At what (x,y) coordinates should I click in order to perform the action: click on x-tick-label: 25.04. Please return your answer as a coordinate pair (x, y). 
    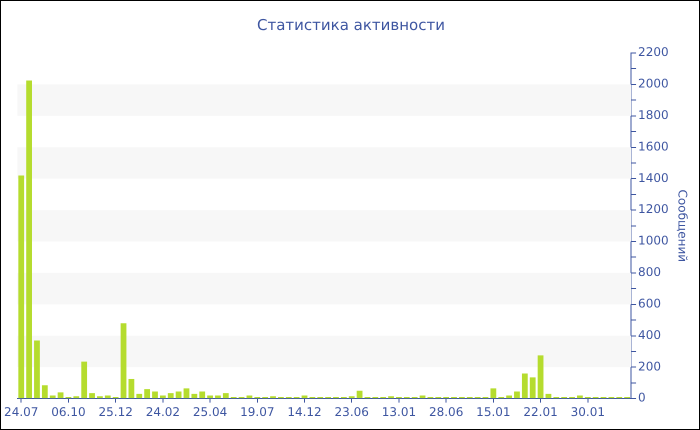
    Looking at the image, I should click on (210, 411).